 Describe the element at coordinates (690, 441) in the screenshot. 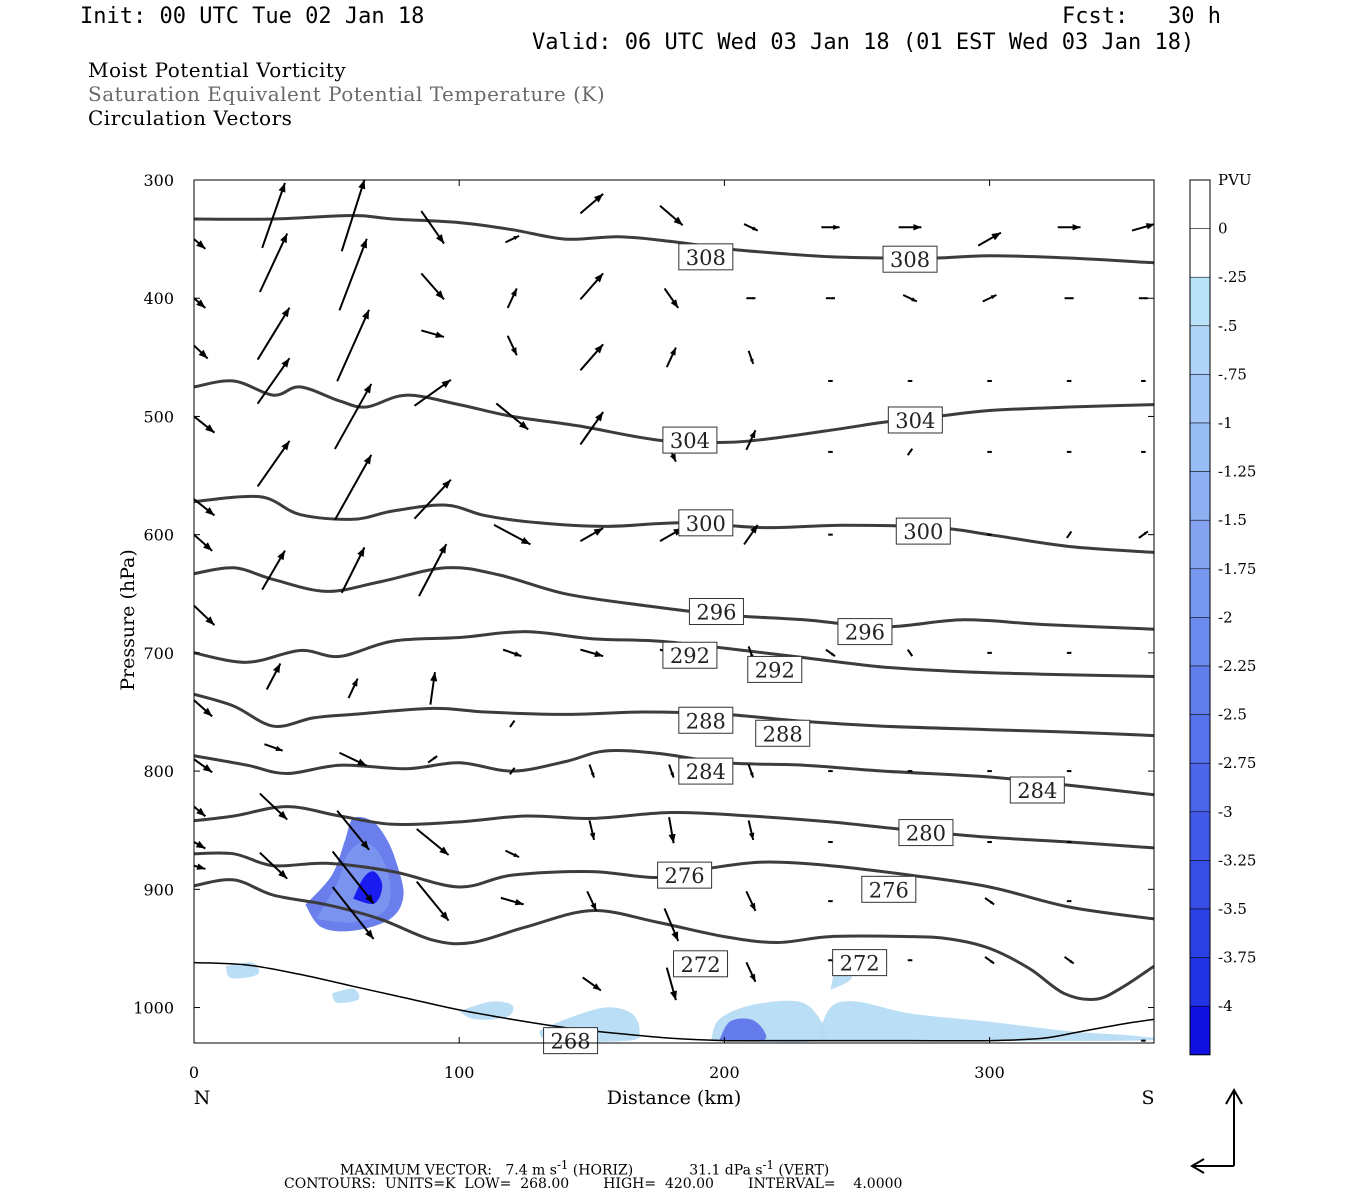

I see `contour-label-text: 304` at that location.